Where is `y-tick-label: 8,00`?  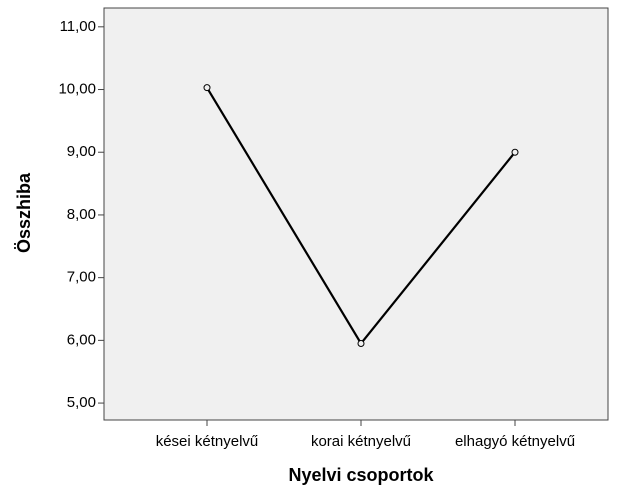 y-tick-label: 8,00 is located at coordinates (81, 214).